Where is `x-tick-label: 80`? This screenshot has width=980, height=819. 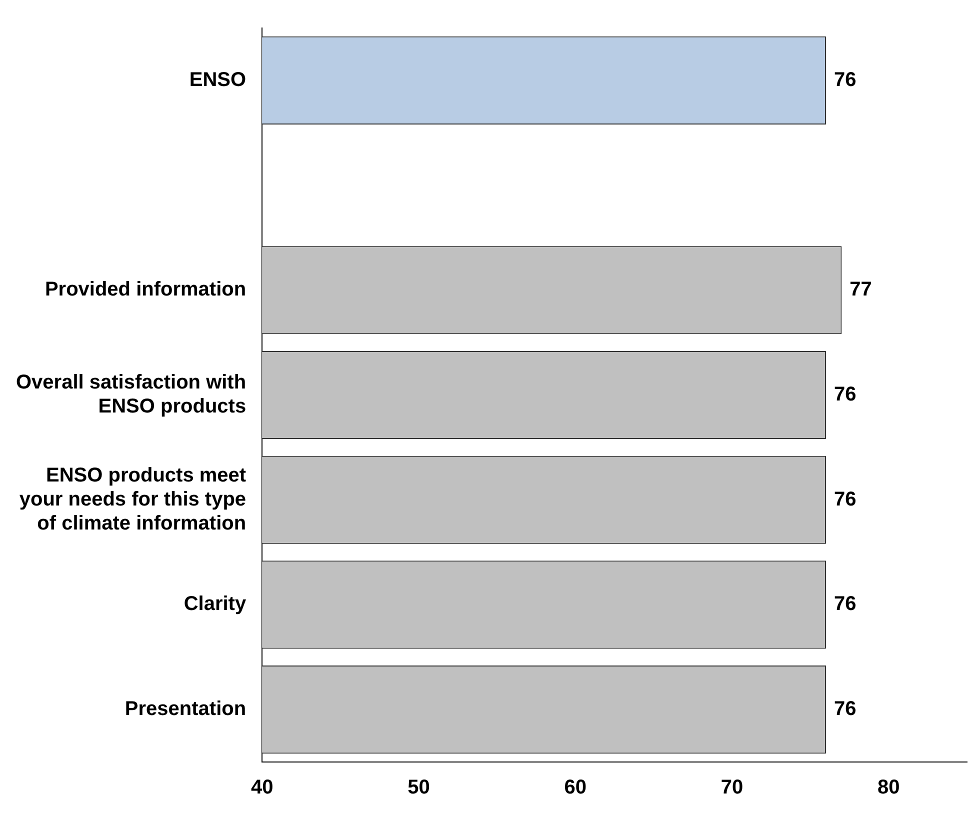 x-tick-label: 80 is located at coordinates (889, 787).